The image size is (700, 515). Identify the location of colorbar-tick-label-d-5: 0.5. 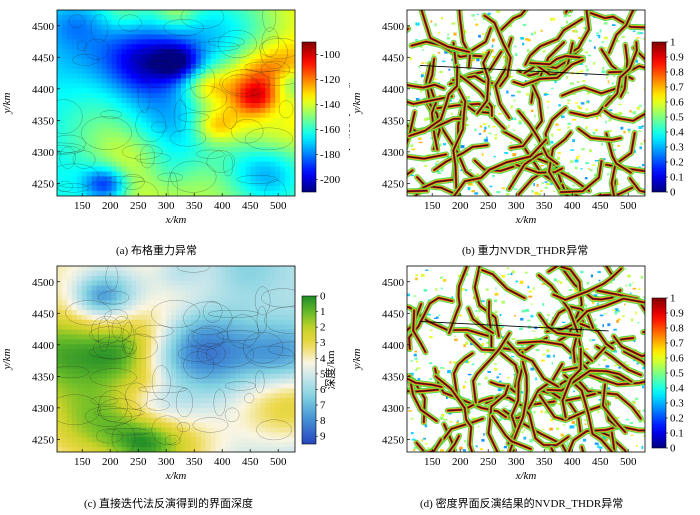
(677, 374).